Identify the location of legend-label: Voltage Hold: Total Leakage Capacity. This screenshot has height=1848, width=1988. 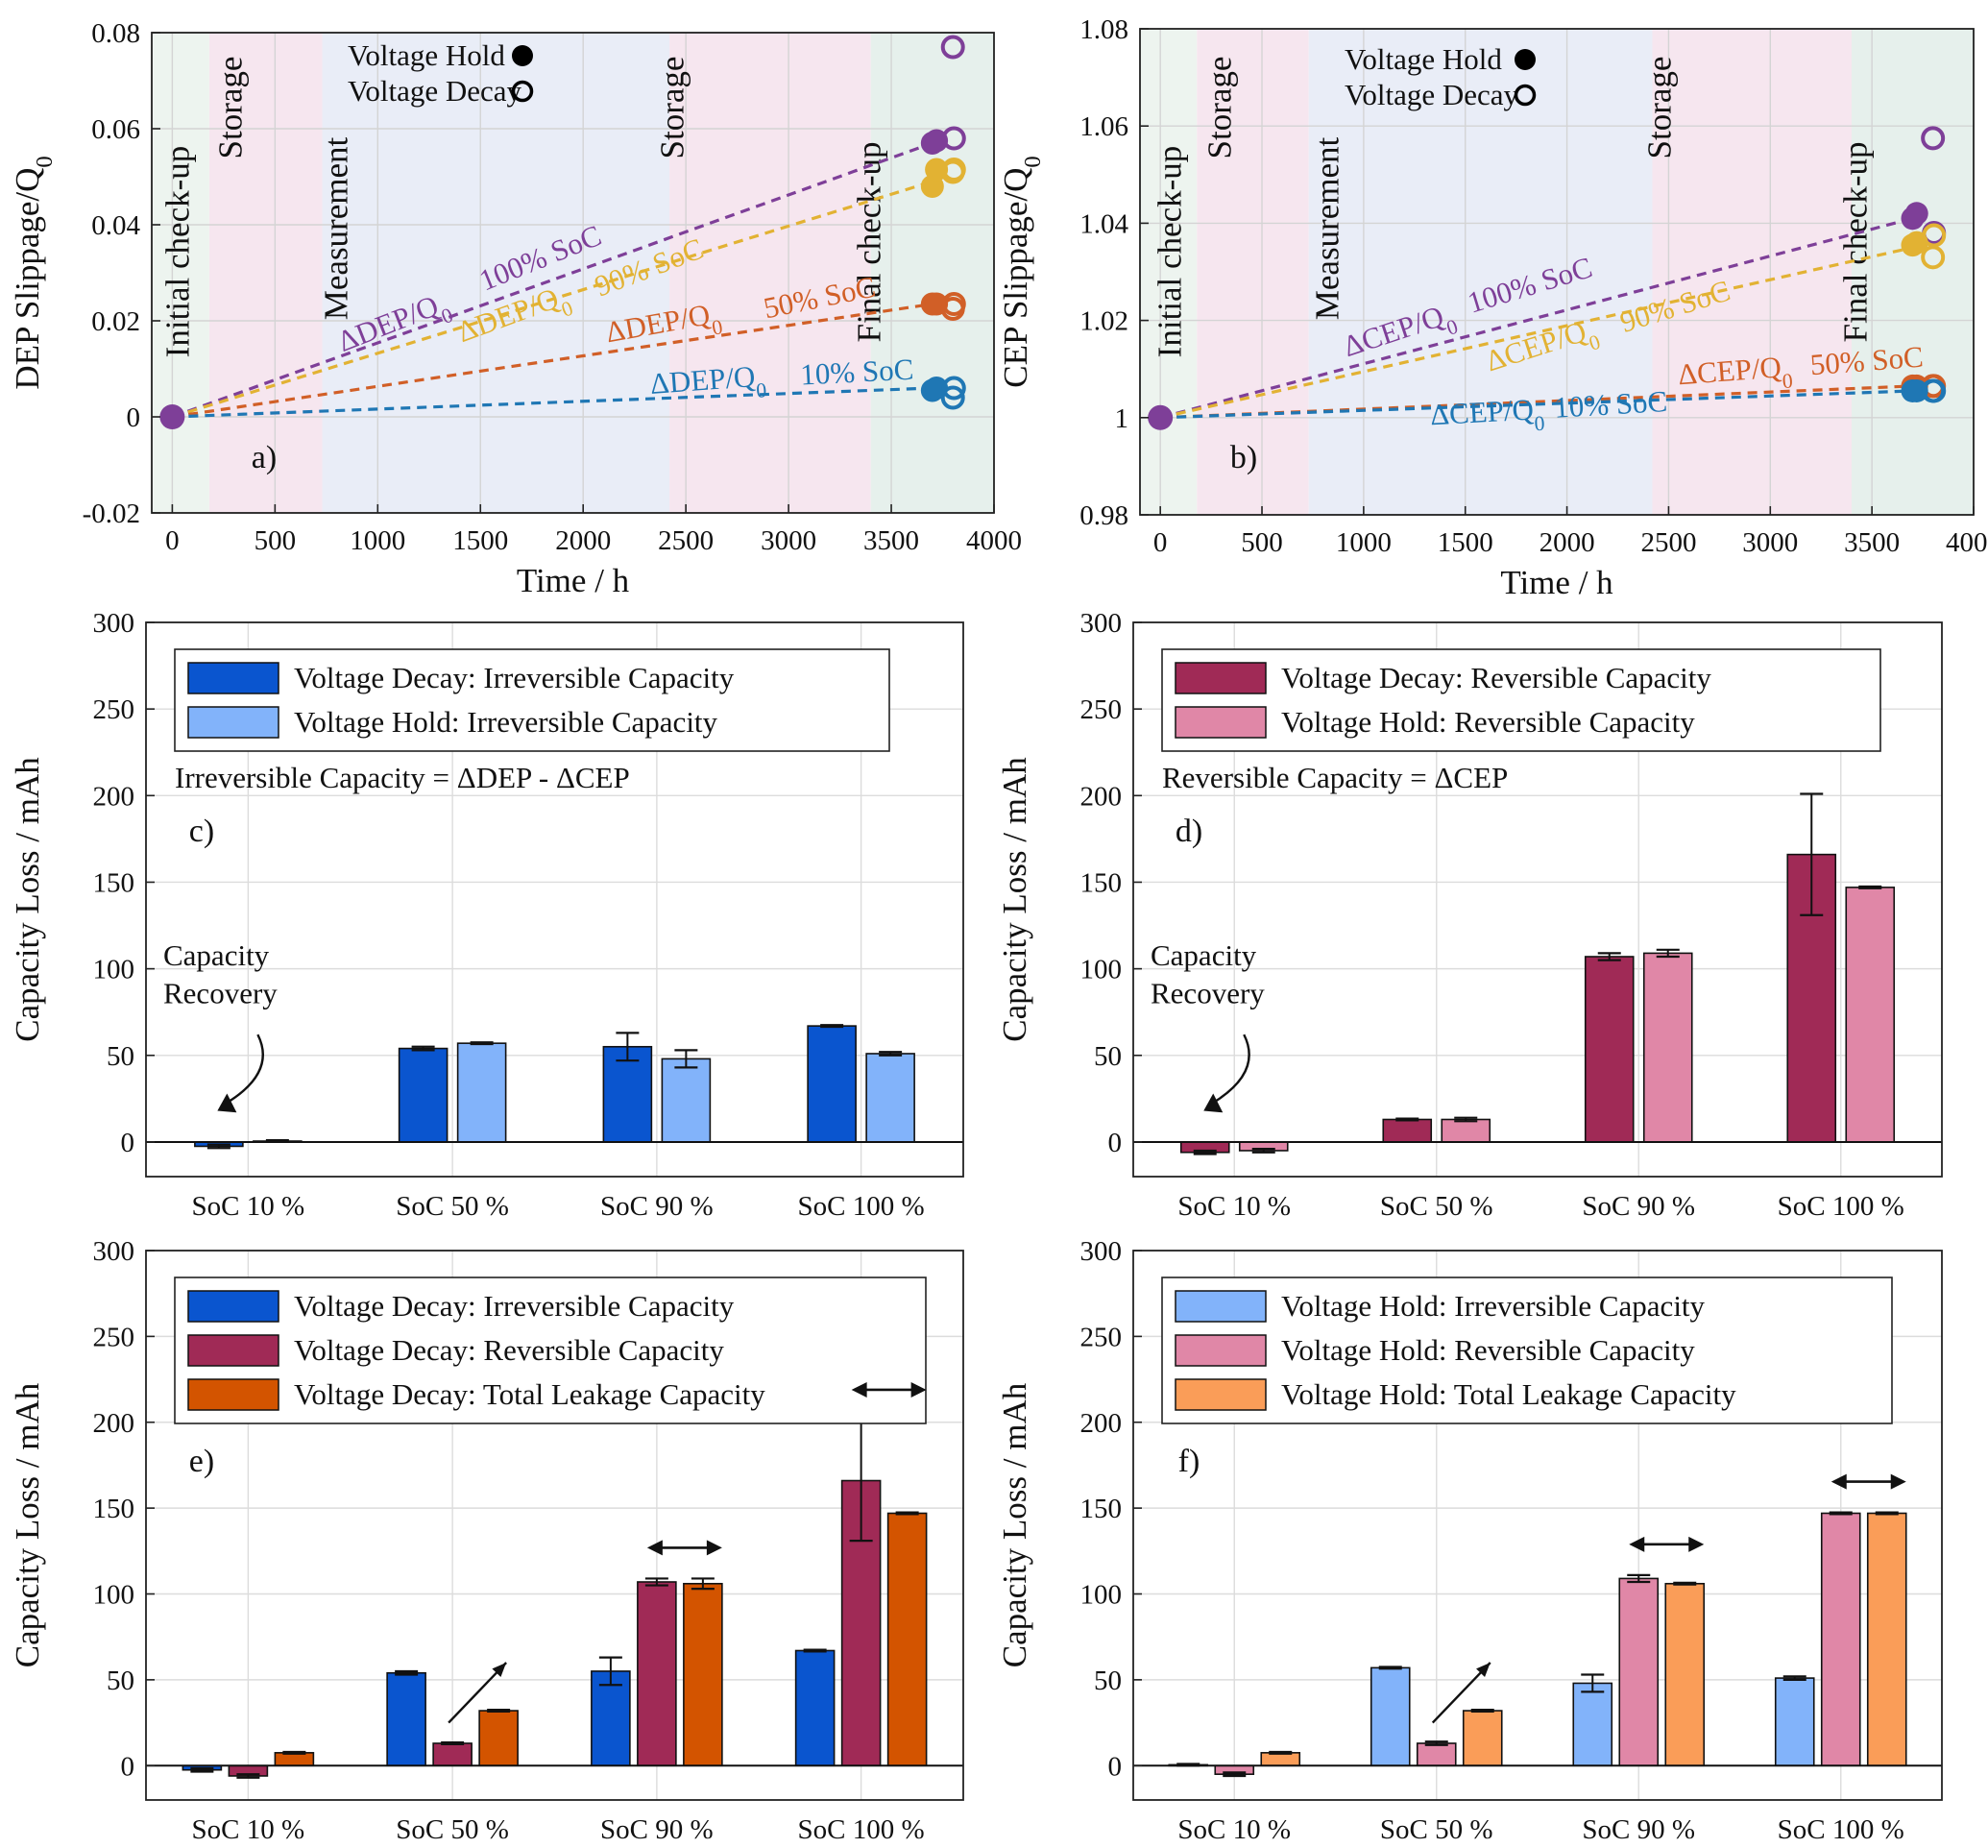
(1508, 1394).